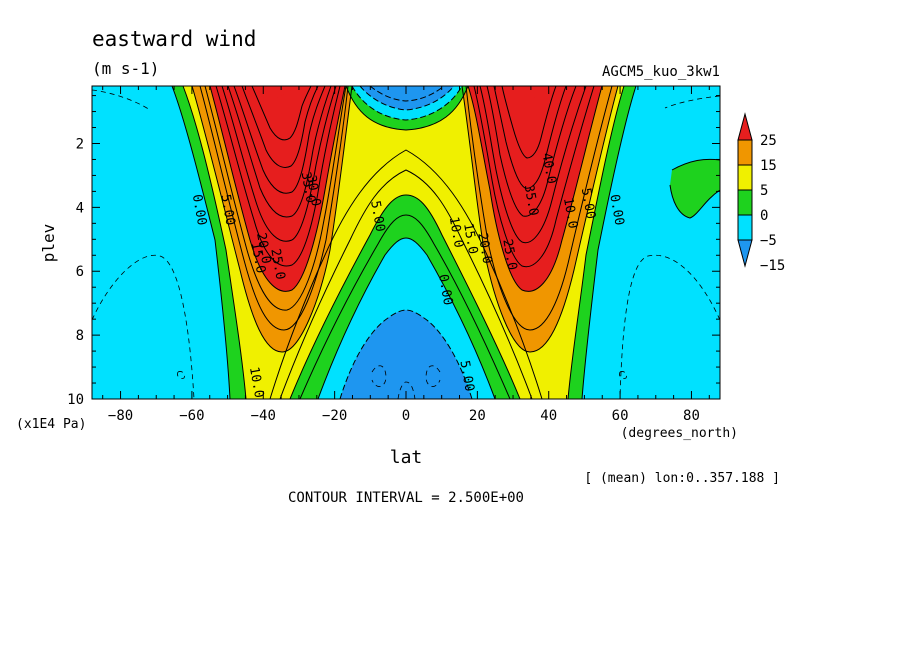 Image resolution: width=904 pixels, height=654 pixels. Describe the element at coordinates (191, 416) in the screenshot. I see `x-tick-label: −60` at that location.